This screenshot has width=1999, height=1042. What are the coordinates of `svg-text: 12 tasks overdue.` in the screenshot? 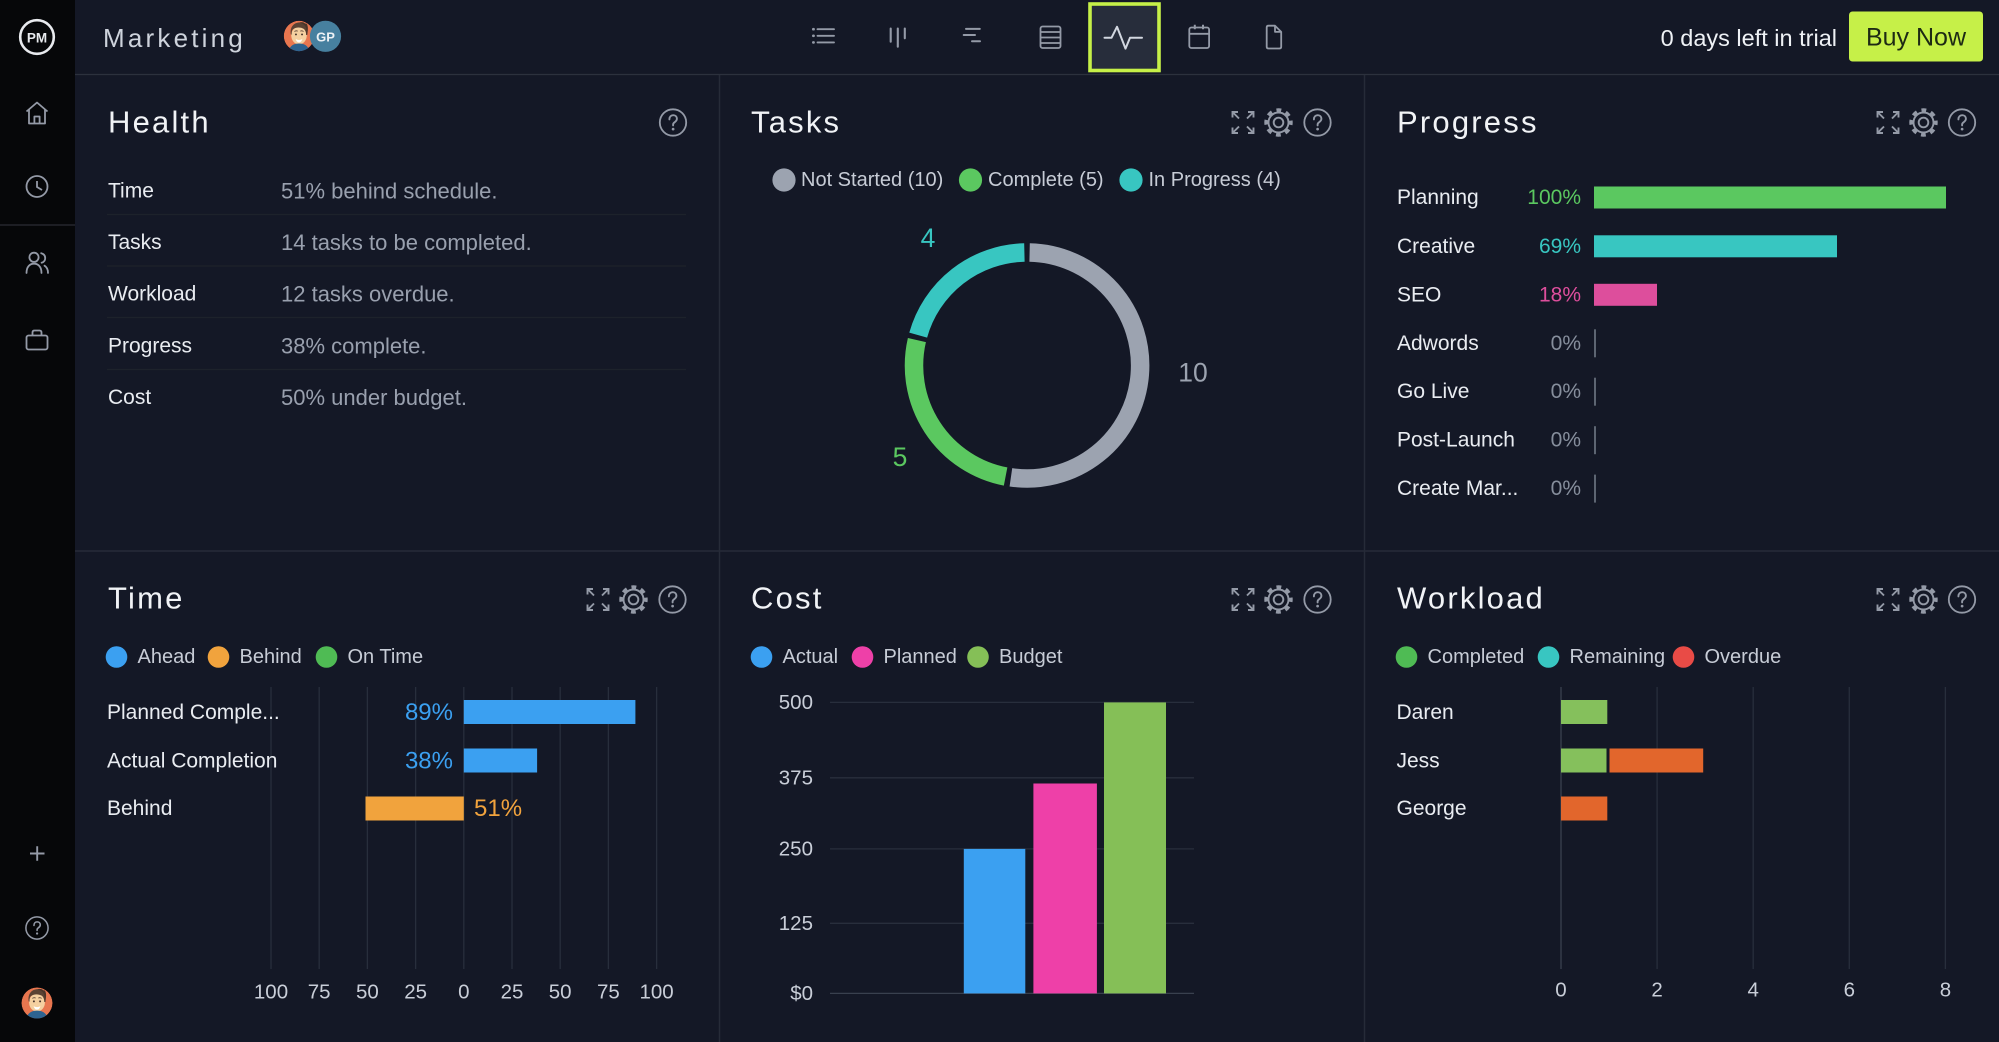 It's located at (368, 294).